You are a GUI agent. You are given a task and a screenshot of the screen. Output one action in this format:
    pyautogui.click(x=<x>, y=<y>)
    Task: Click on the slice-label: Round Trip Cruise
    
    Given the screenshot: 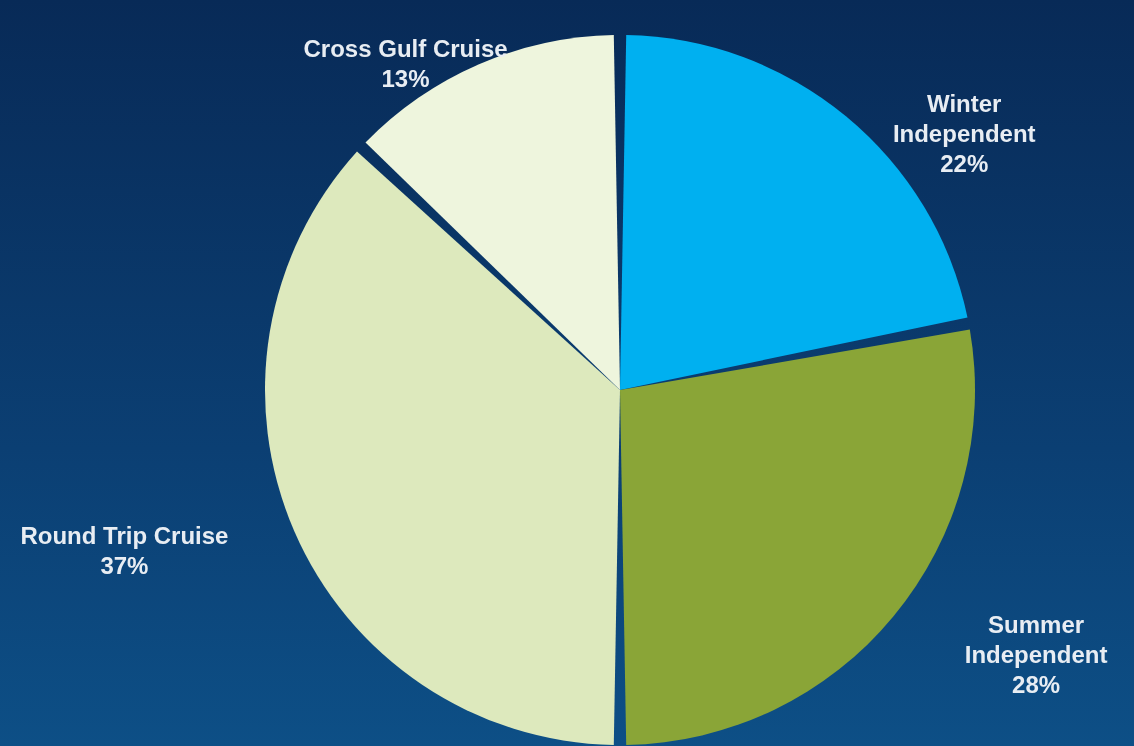 What is the action you would take?
    pyautogui.click(x=124, y=535)
    